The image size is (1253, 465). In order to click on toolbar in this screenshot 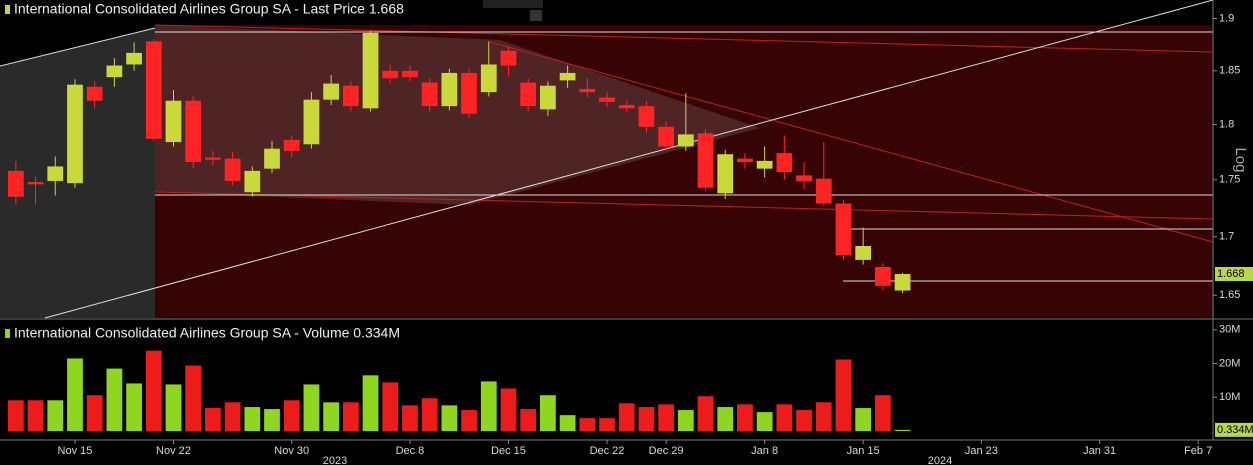, I will do `click(513, 10)`.